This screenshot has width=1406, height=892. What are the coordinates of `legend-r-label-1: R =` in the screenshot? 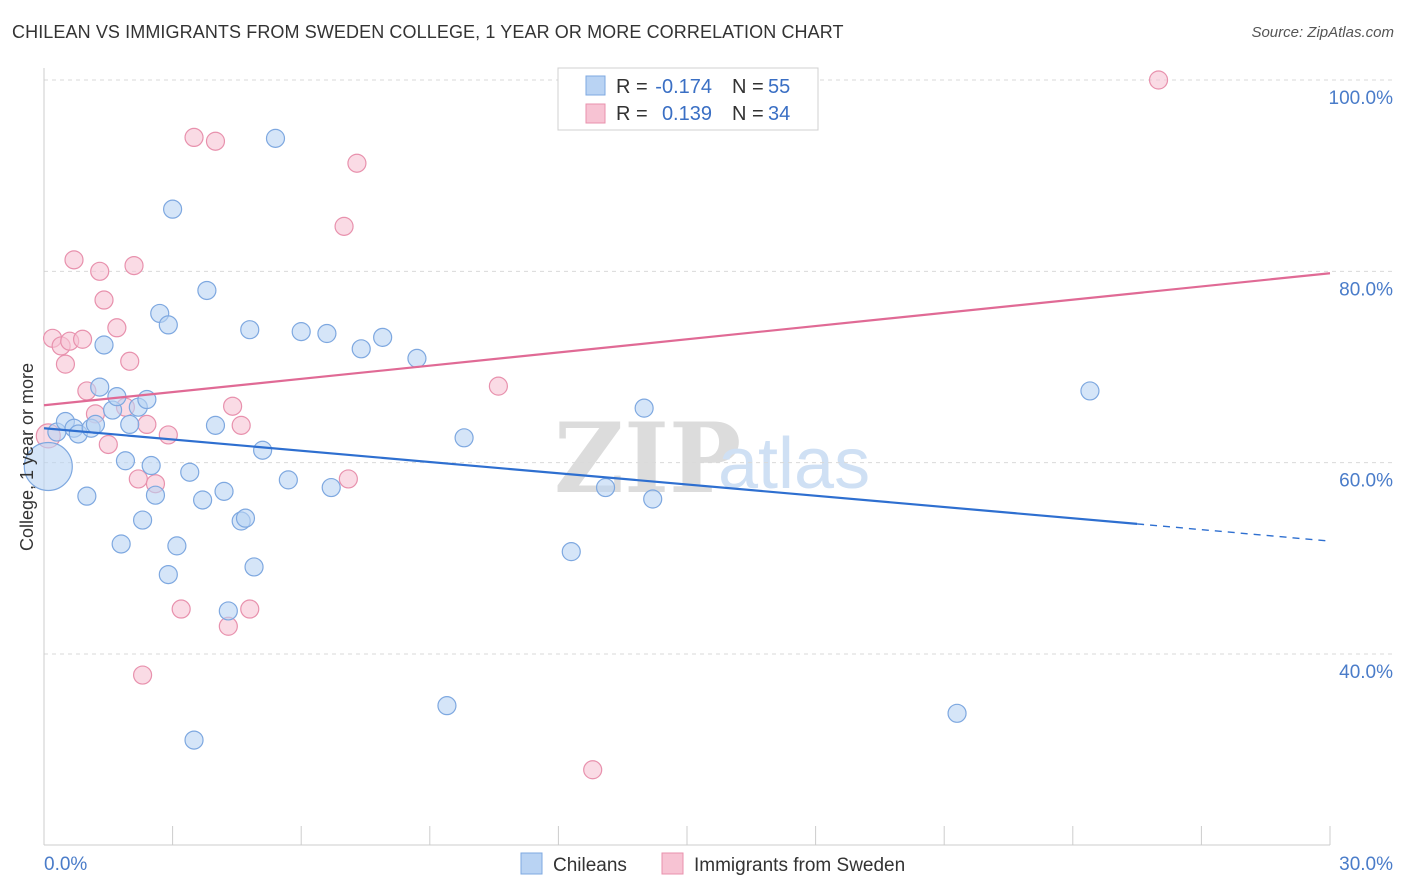 It's located at (632, 87).